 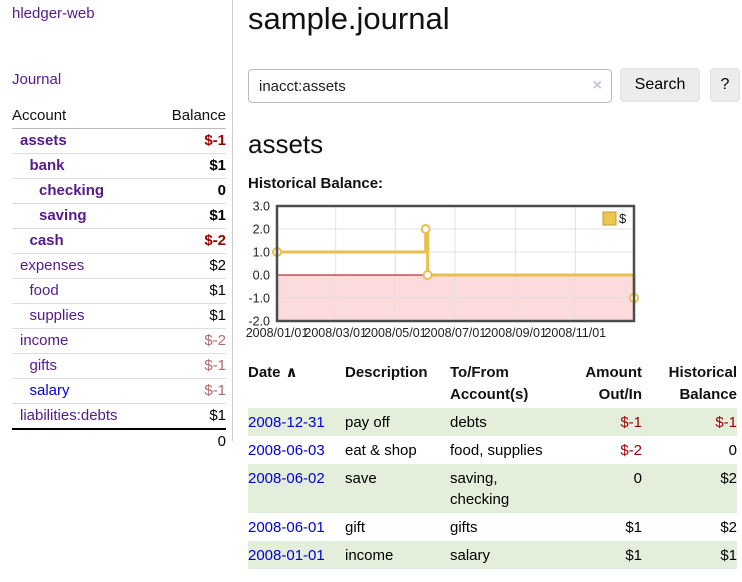 What do you see at coordinates (286, 555) in the screenshot?
I see `transaction-date-link: 2008-01-01` at bounding box center [286, 555].